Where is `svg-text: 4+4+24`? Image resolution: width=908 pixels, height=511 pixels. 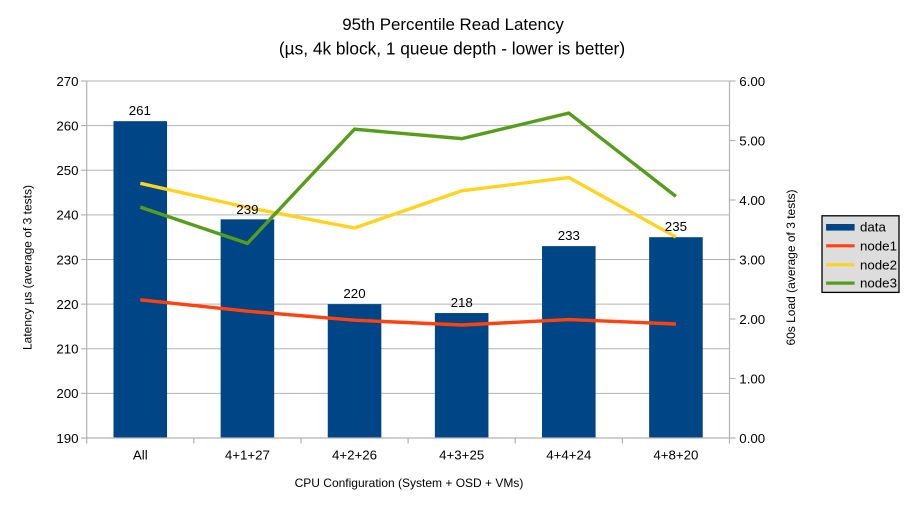
svg-text: 4+4+24 is located at coordinates (568, 454).